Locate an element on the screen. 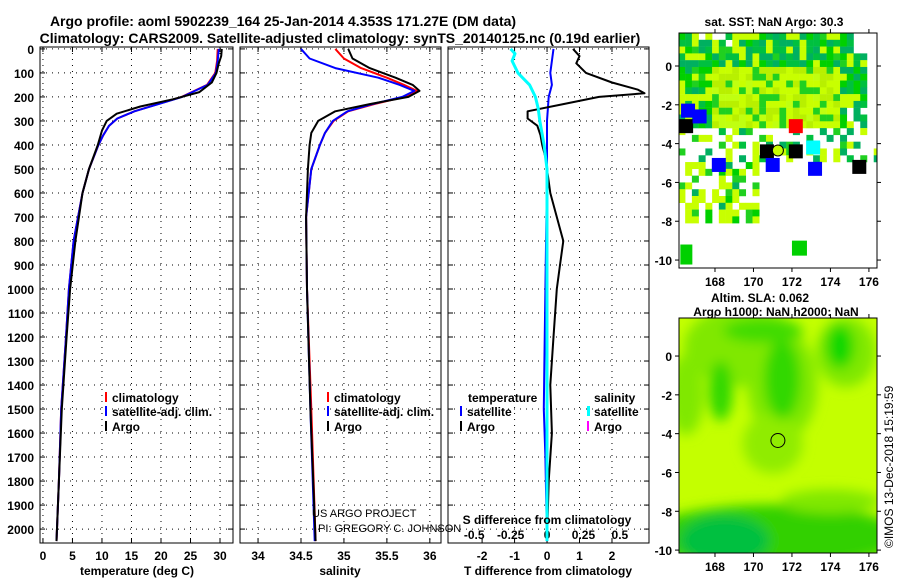 The width and height of the screenshot is (900, 580). sla-blob is located at coordinates (763, 330).